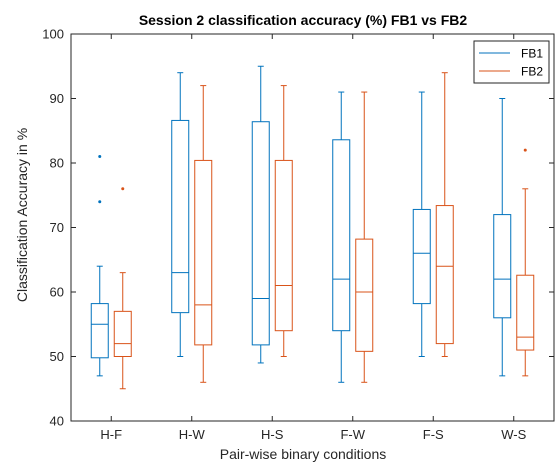 This screenshot has width=555, height=464. Describe the element at coordinates (57, 163) in the screenshot. I see `y-tick-label: 80` at that location.